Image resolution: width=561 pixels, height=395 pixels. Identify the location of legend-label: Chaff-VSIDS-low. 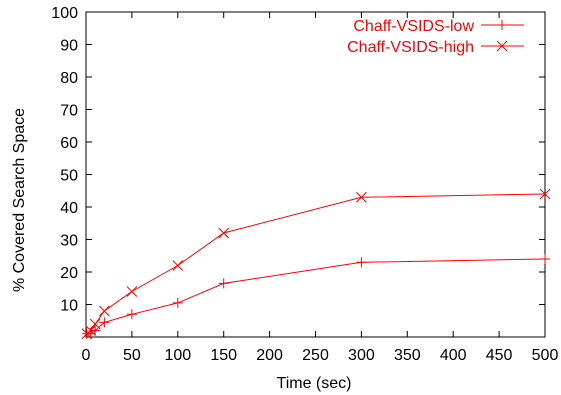
(413, 26).